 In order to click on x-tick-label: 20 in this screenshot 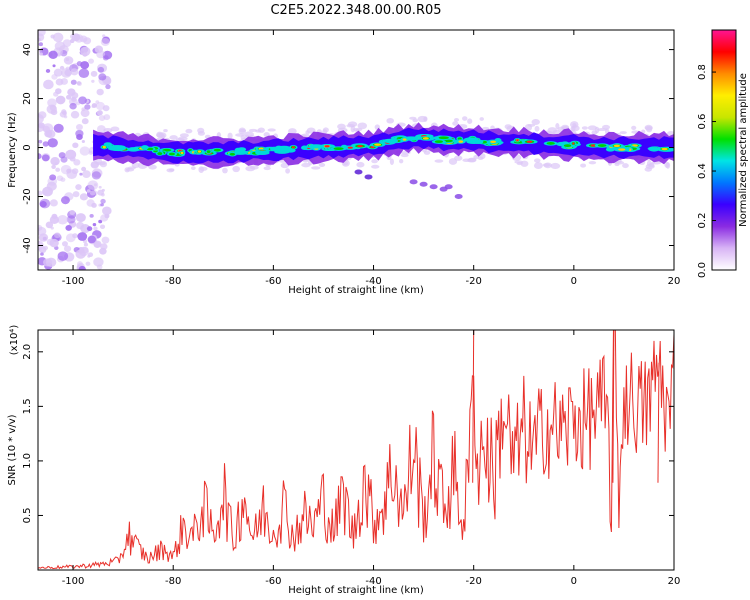, I will do `click(674, 281)`.